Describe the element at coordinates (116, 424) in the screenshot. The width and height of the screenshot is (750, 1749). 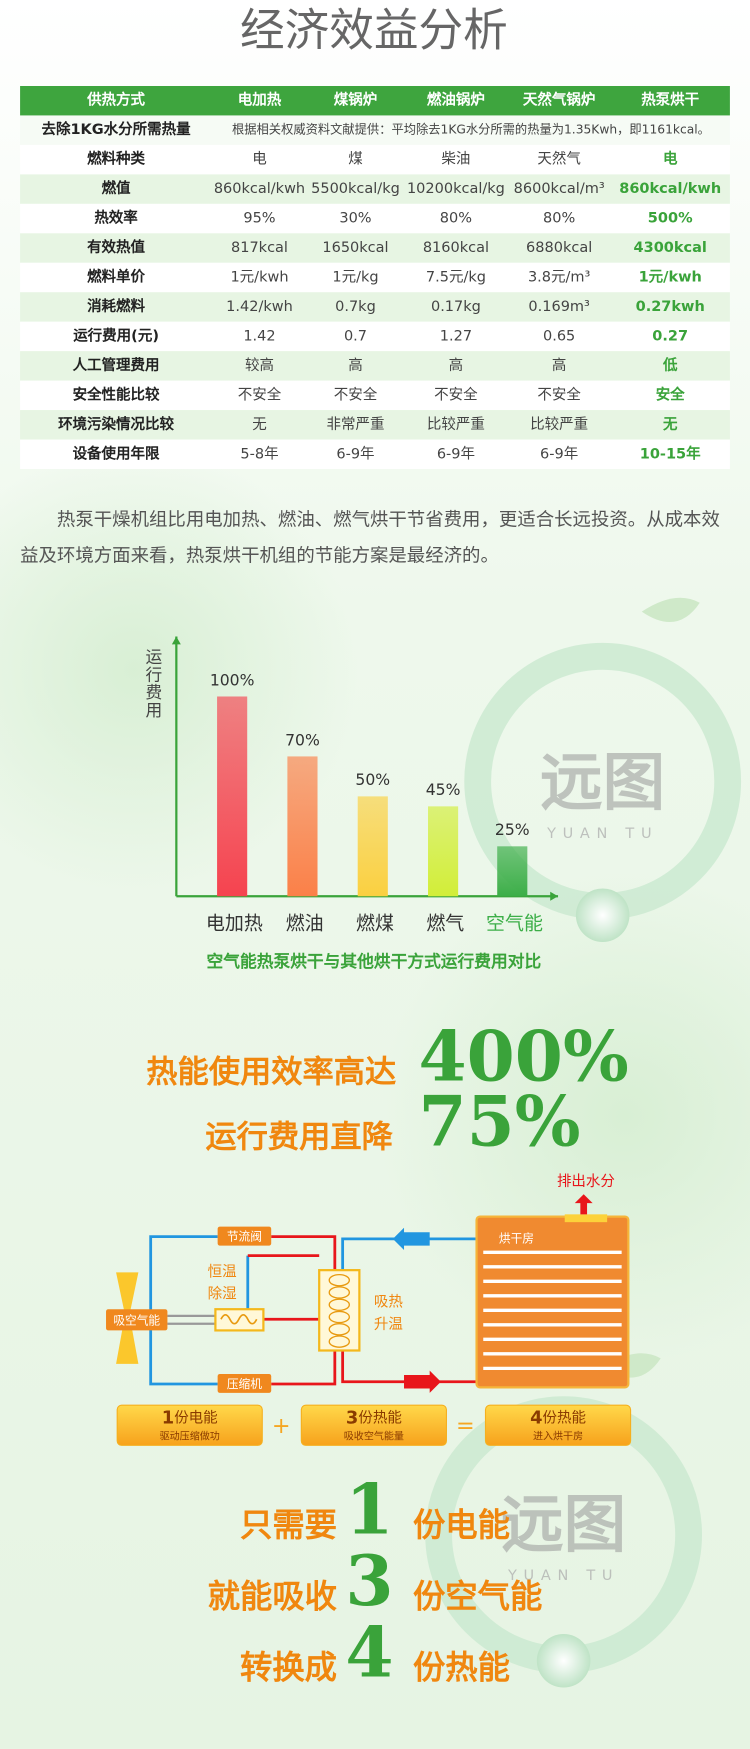
I see `table-cell: 环境污染情况比较` at that location.